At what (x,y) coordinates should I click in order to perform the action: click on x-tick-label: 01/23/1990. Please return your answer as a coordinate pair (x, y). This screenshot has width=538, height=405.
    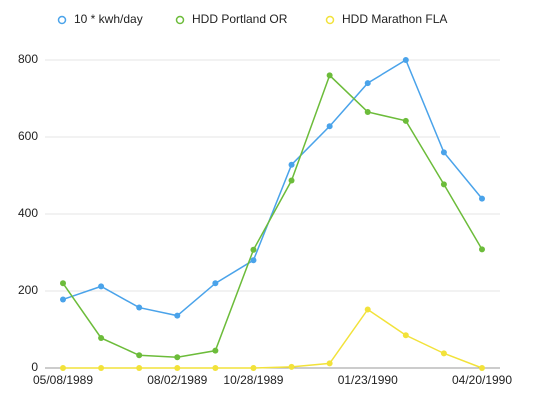
    Looking at the image, I should click on (368, 380).